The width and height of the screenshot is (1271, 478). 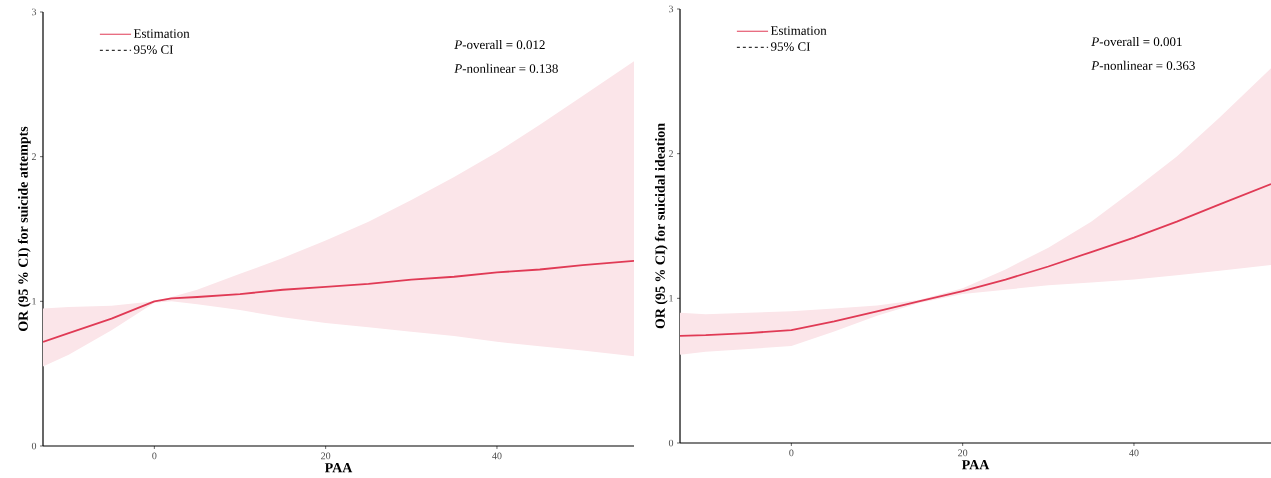 What do you see at coordinates (661, 226) in the screenshot?
I see `y-axis-title: OR (95 % CI) for suicidal ideation` at bounding box center [661, 226].